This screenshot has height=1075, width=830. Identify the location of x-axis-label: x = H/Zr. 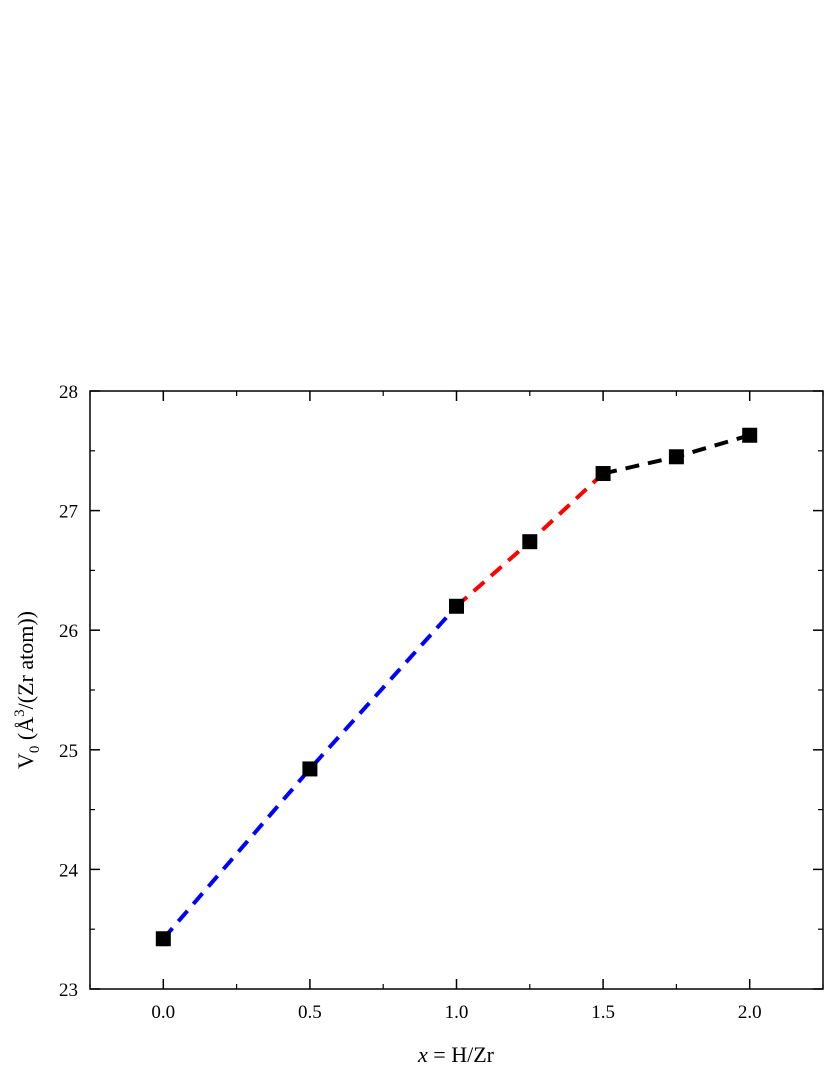
(456, 1054).